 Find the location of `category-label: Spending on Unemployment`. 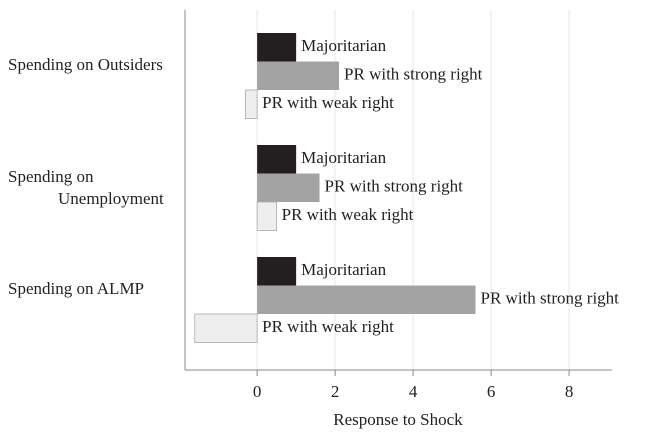

category-label: Spending on Unemployment is located at coordinates (86, 187).